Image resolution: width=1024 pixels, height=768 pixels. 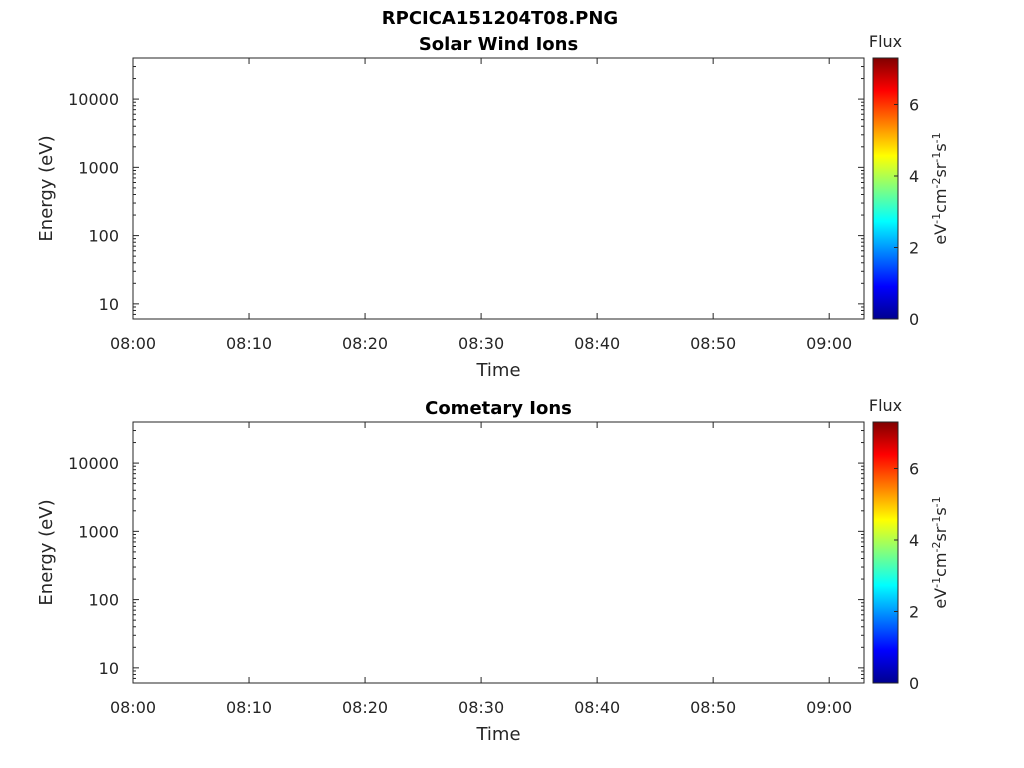 I want to click on panel-title: Cometary Ions, so click(x=498, y=408).